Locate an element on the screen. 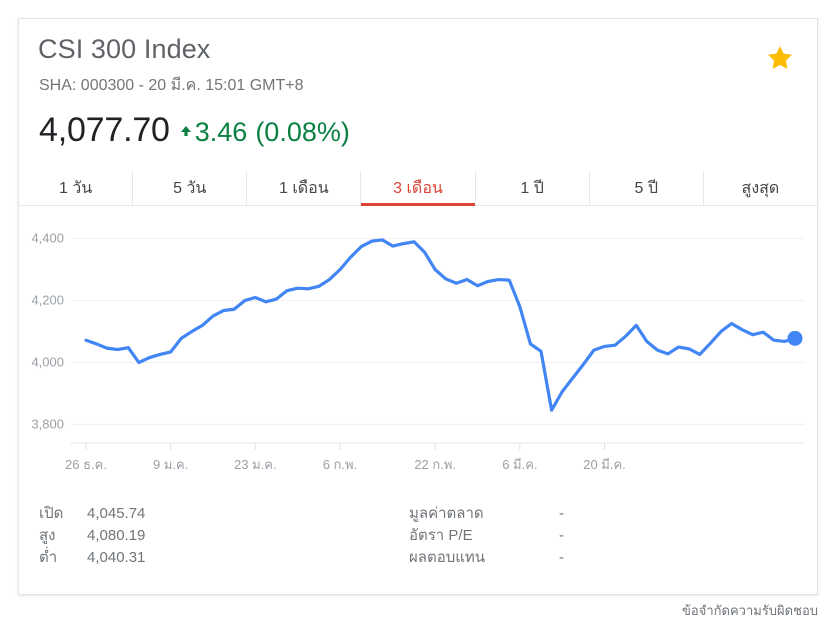 This screenshot has width=838, height=636. stat-label-dividend-yield: ผลตอบแทน is located at coordinates (447, 557).